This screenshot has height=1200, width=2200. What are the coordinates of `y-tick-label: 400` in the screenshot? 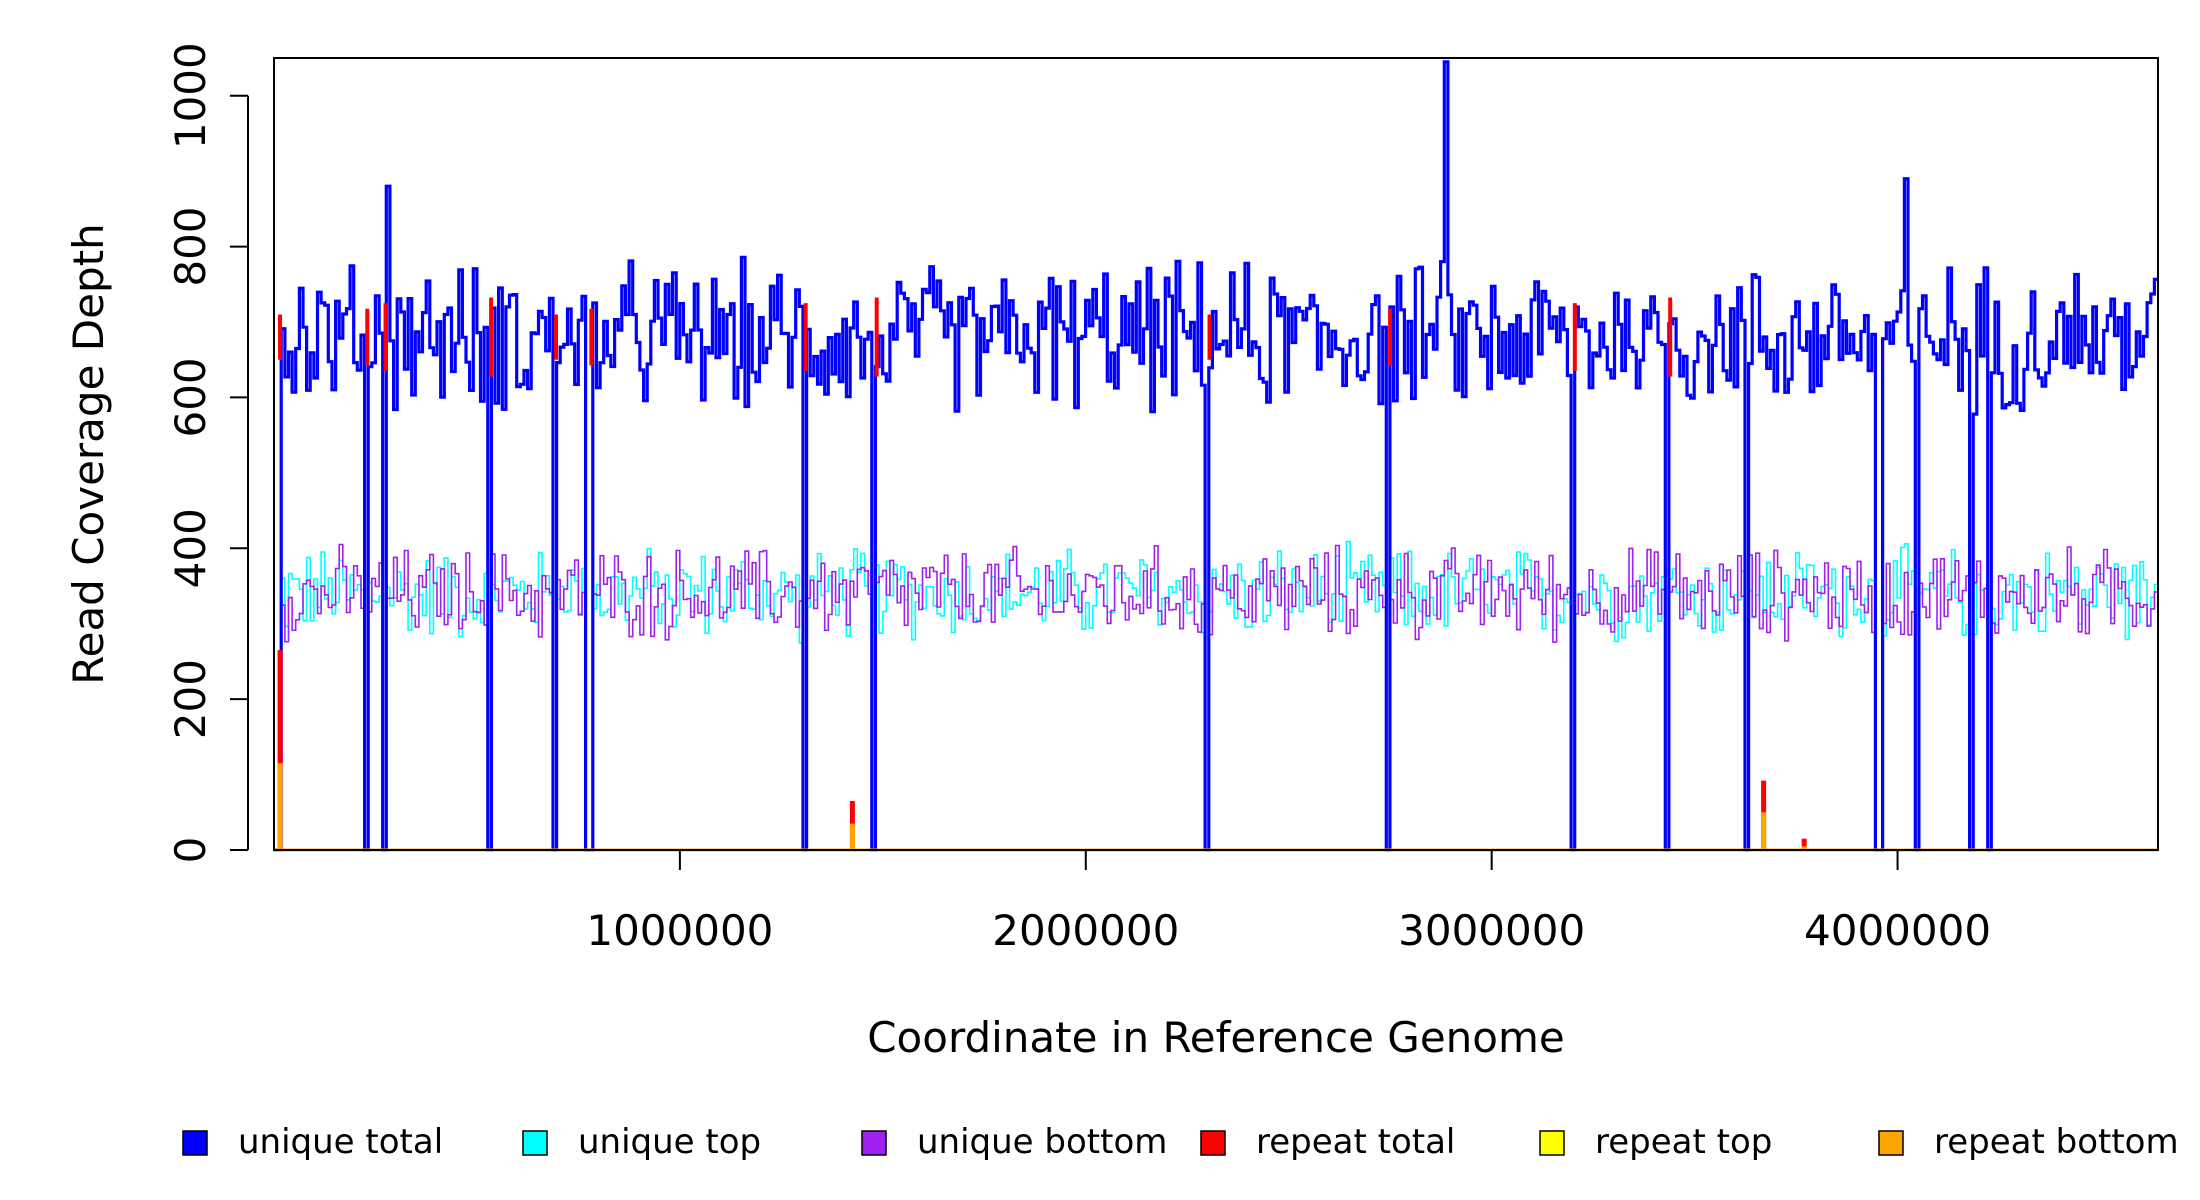 It's located at (190, 548).